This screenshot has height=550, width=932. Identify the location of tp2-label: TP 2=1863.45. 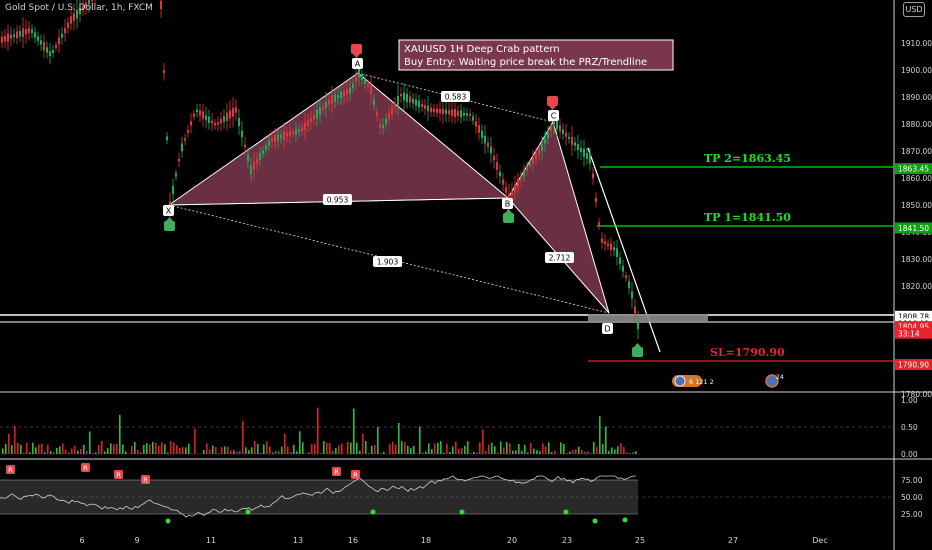
(747, 158).